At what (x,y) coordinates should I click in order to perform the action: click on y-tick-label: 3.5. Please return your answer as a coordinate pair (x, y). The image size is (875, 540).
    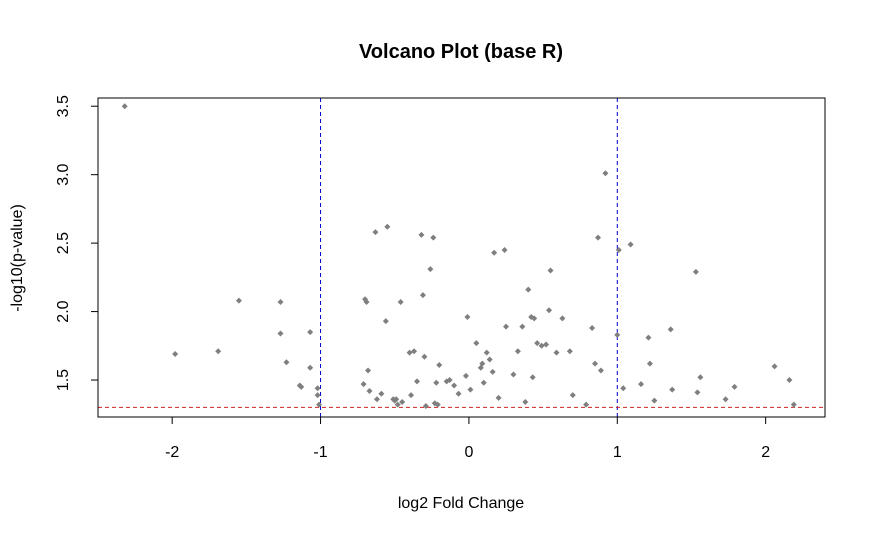
    Looking at the image, I should click on (63, 106).